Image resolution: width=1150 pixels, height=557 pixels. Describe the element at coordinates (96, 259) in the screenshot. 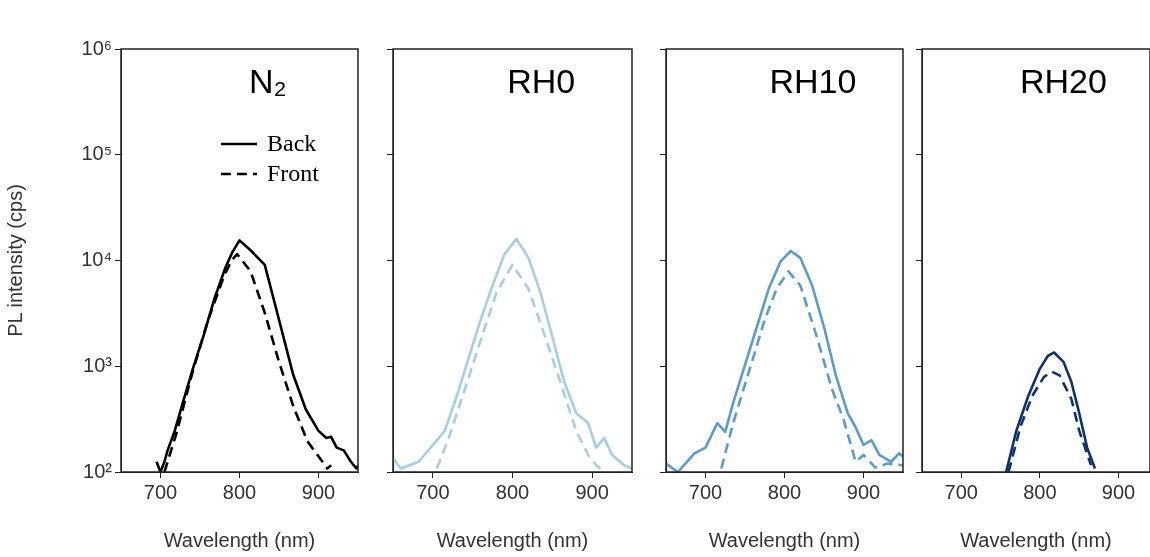

I see `y-tick-label: 10⁴` at that location.